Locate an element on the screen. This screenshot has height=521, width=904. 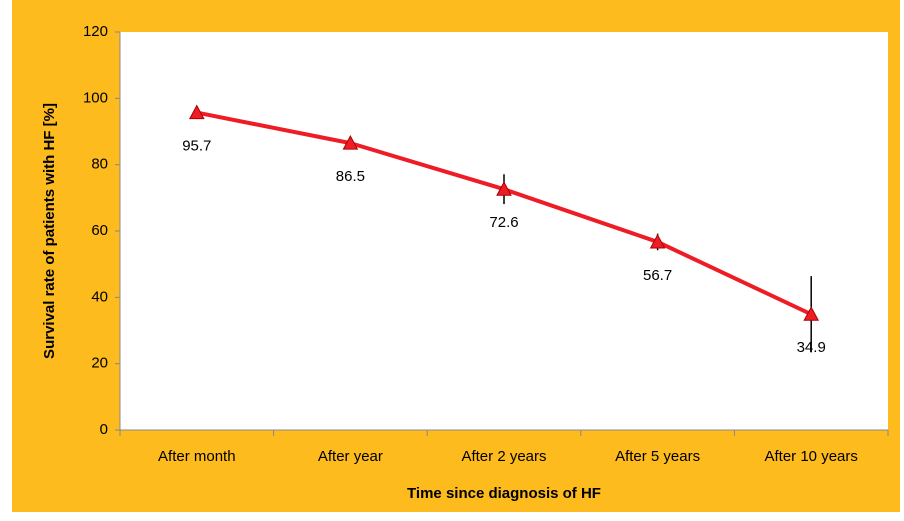
data-label: 72.6 is located at coordinates (503, 222).